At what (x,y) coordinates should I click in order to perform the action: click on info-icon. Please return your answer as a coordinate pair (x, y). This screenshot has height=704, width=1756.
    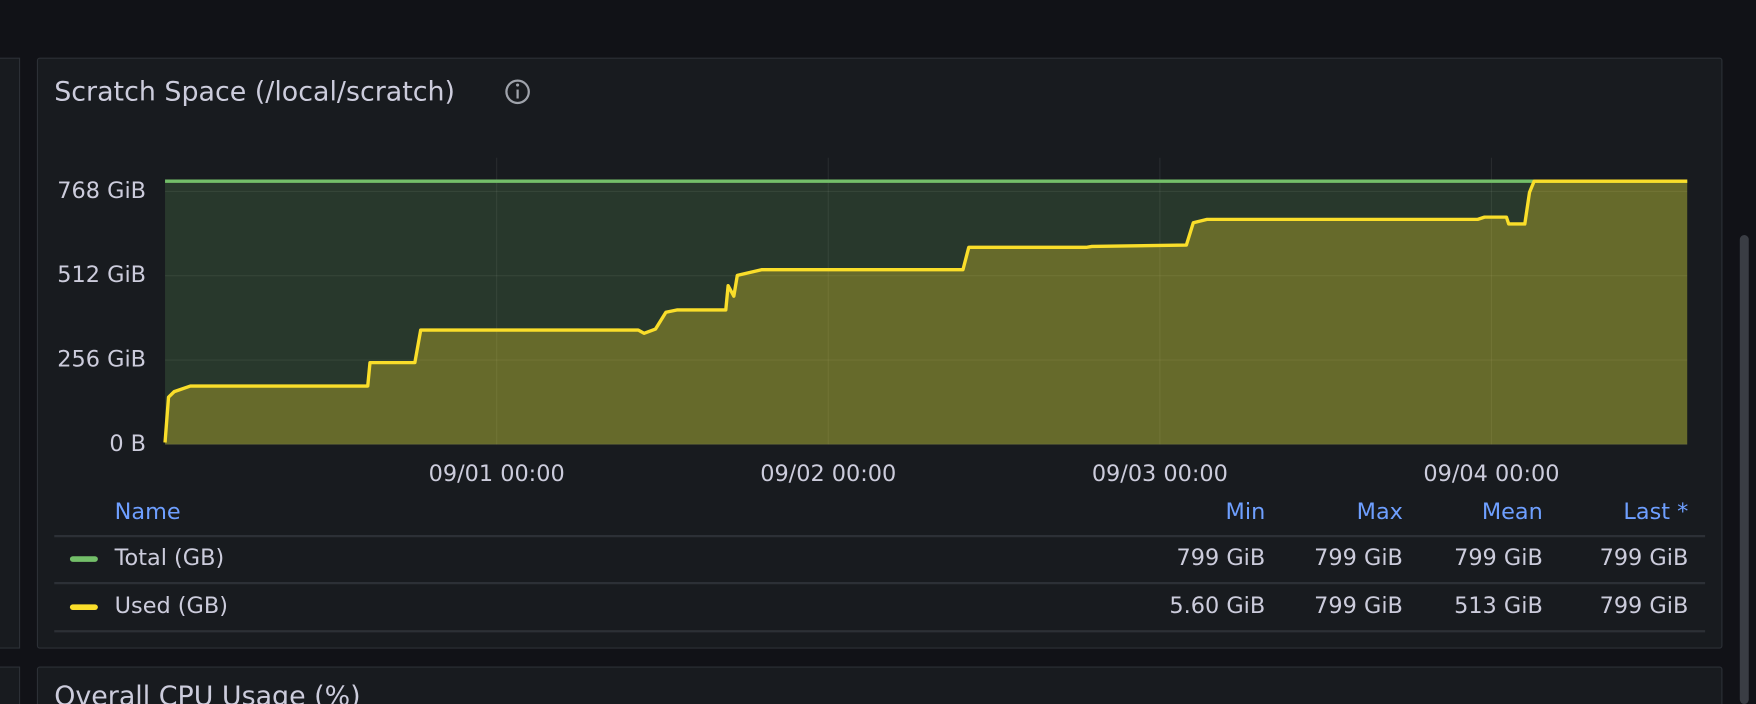
    Looking at the image, I should click on (517, 92).